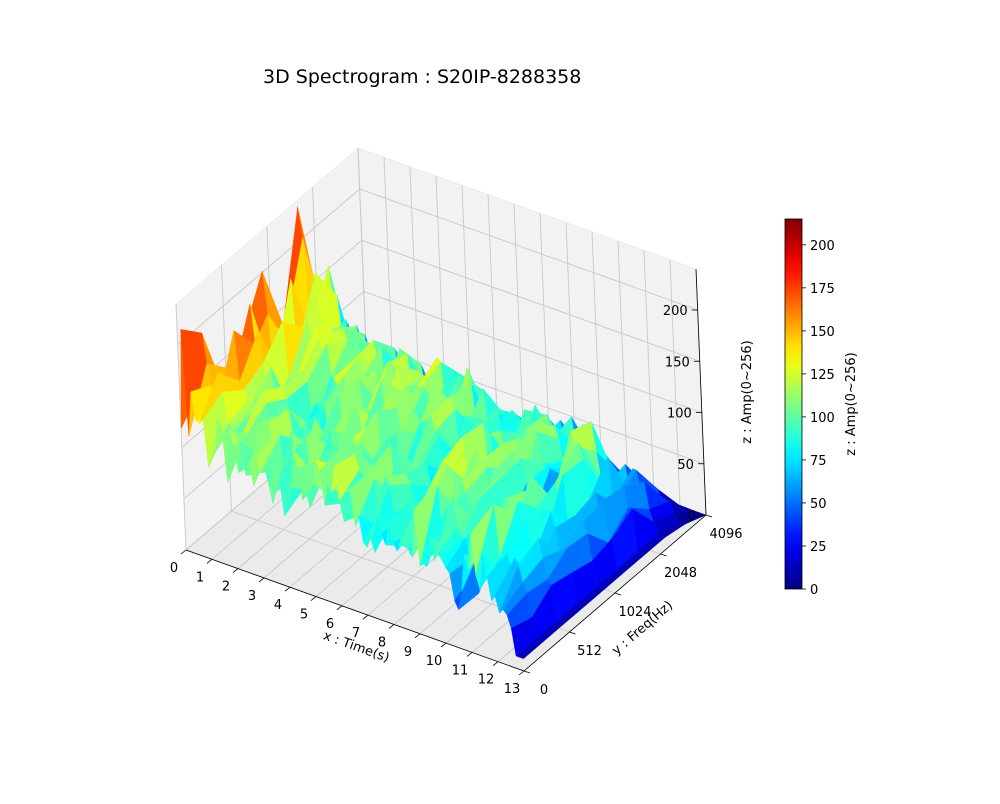 This screenshot has width=1000, height=804. I want to click on colorbar-tick-label: 150, so click(822, 332).